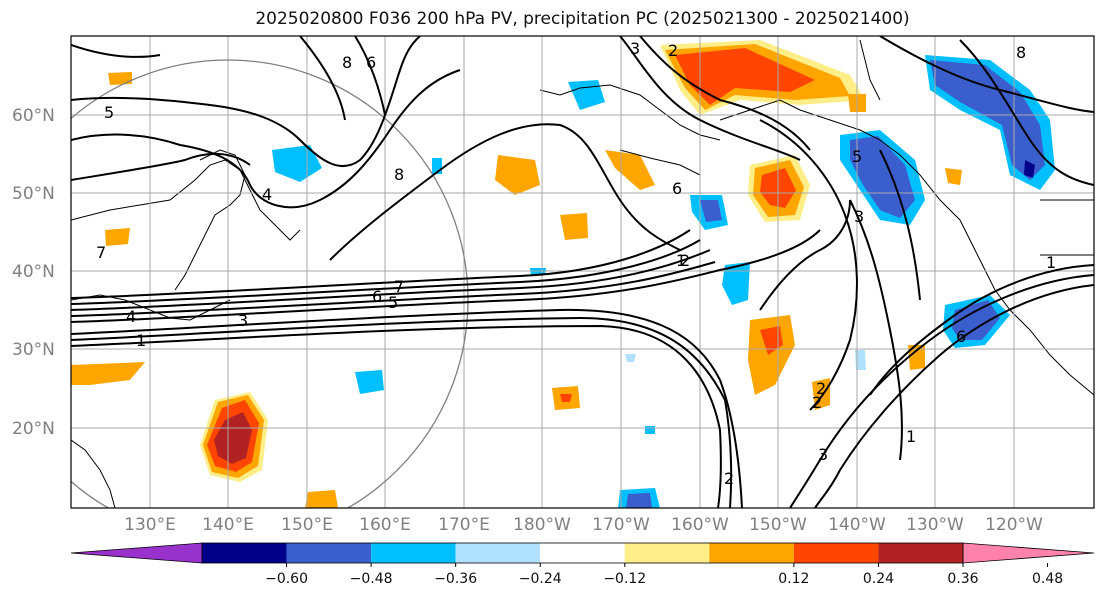  Describe the element at coordinates (464, 525) in the screenshot. I see `lon-label: 170°E` at that location.